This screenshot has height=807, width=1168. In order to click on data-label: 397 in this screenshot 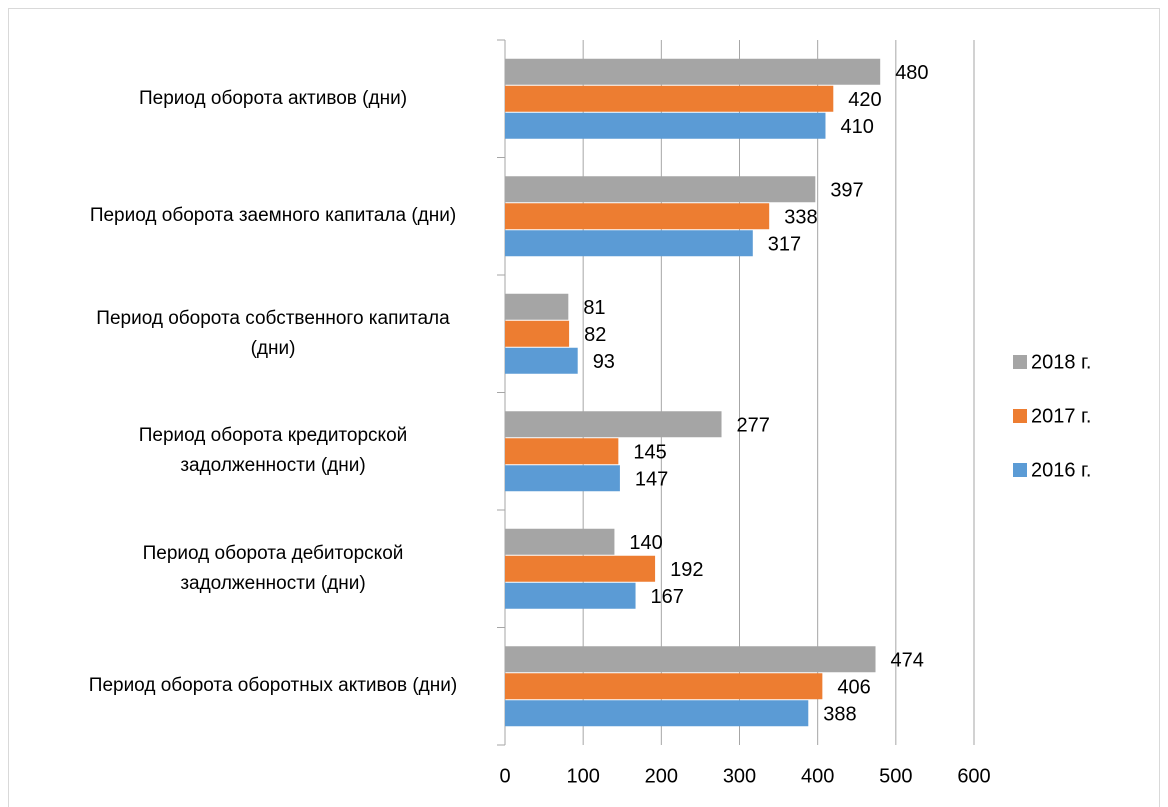, I will do `click(846, 191)`.